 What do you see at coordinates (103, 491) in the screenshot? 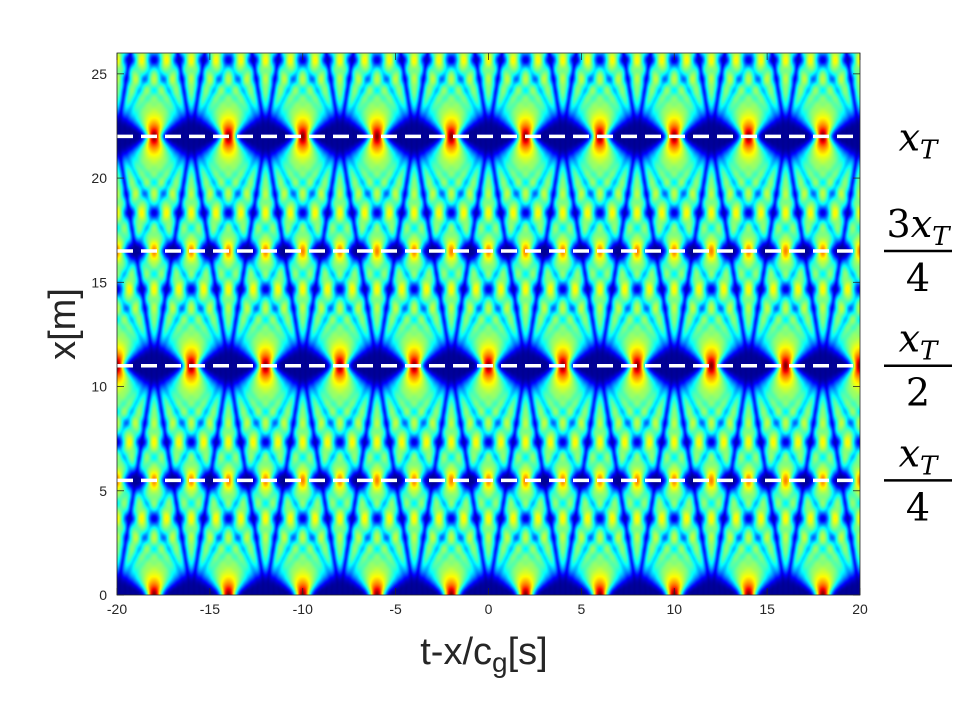
I see `y-tick-label: 5` at bounding box center [103, 491].